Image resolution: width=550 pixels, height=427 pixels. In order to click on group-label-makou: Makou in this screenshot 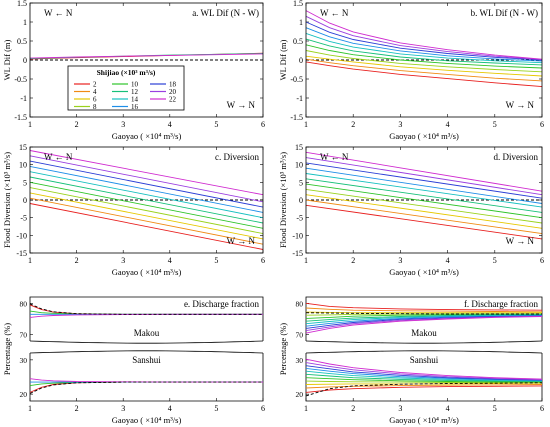, I will do `click(424, 333)`.